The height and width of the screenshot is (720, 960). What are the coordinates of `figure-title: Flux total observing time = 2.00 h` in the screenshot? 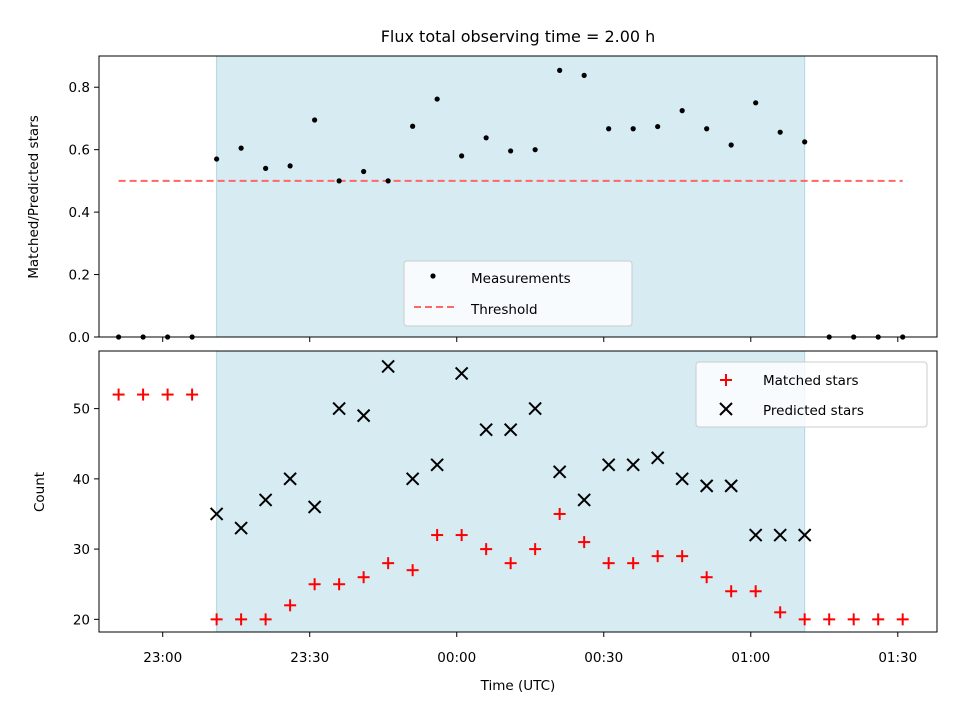 It's located at (518, 36).